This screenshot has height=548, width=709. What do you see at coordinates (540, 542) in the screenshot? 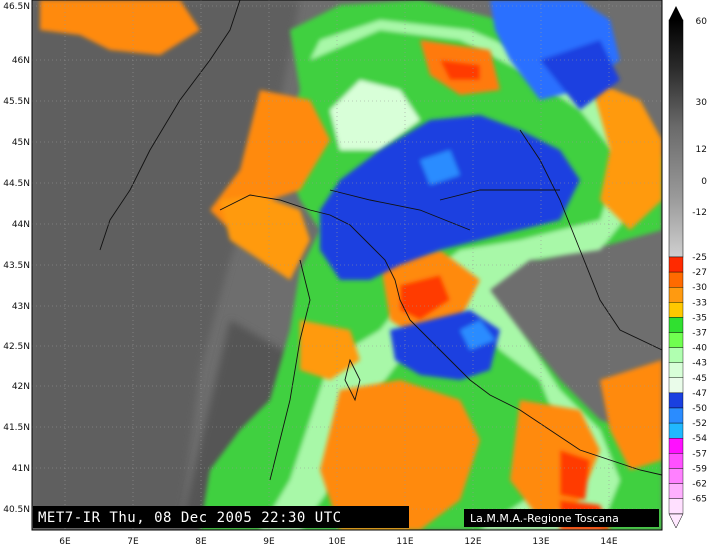
I see `lon-label: 13E` at bounding box center [540, 542].